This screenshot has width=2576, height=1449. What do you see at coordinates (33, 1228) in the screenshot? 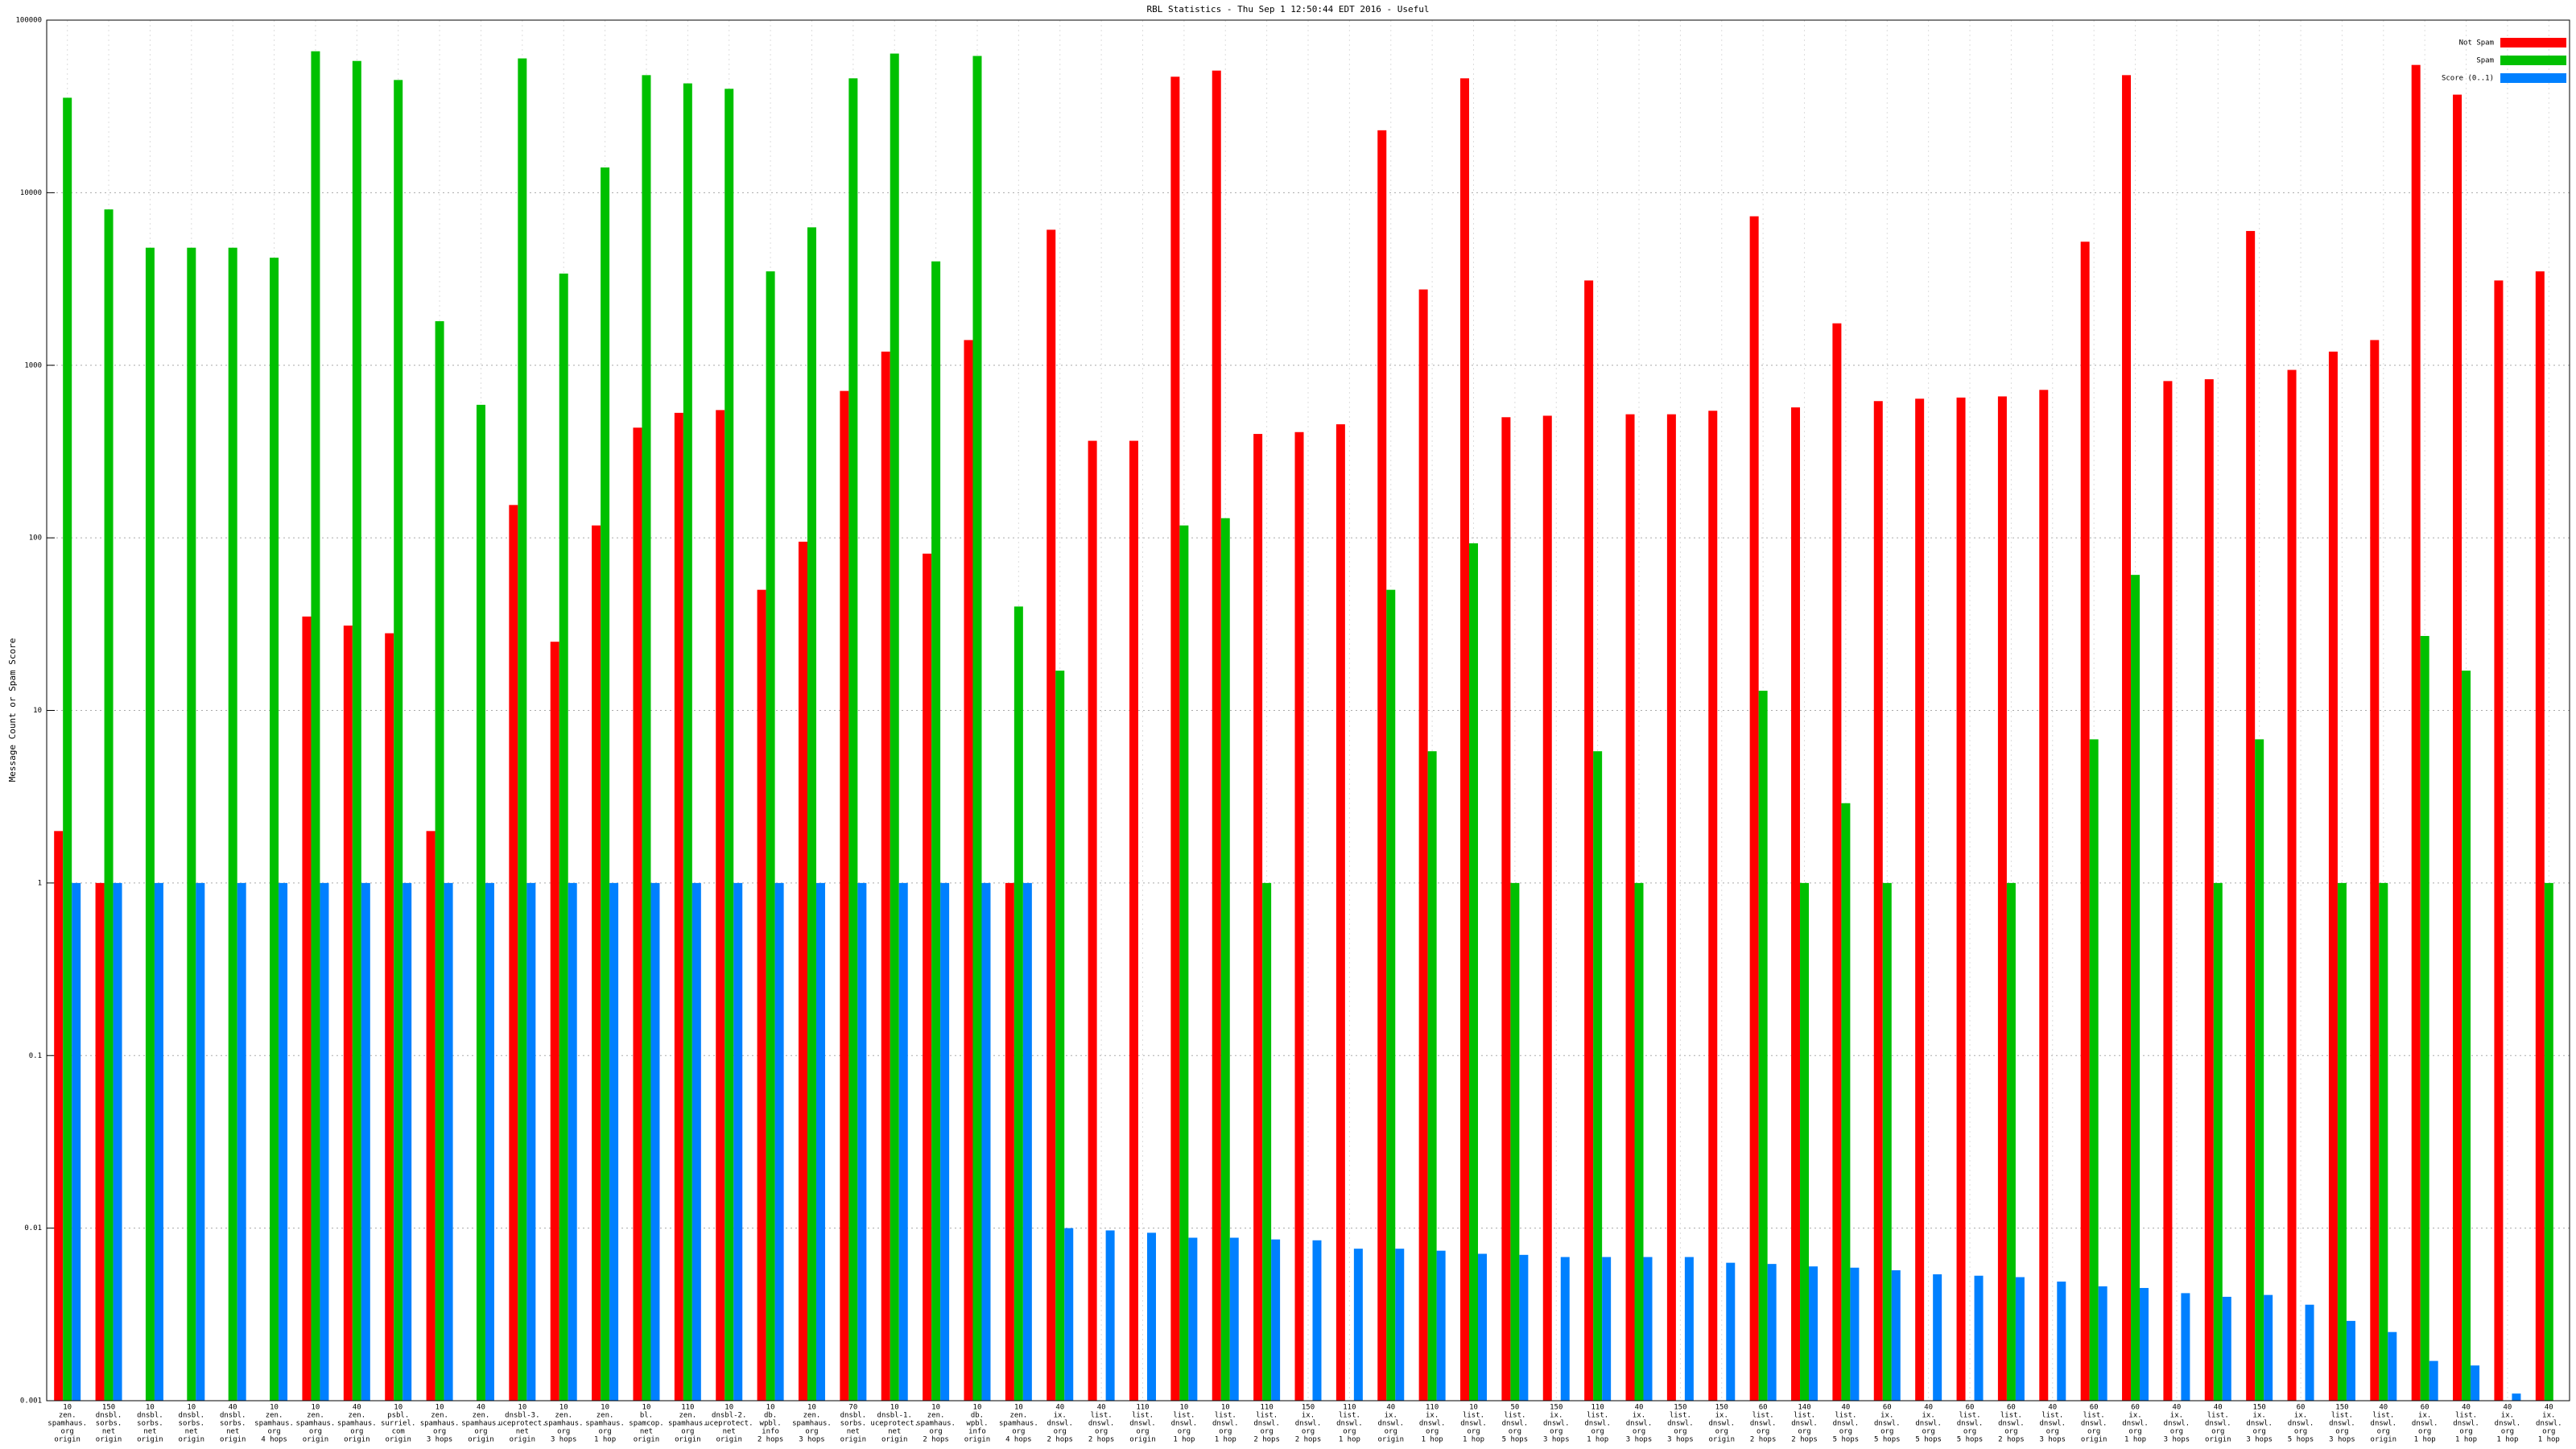
I see `y-tick-label: 0.01` at bounding box center [33, 1228].